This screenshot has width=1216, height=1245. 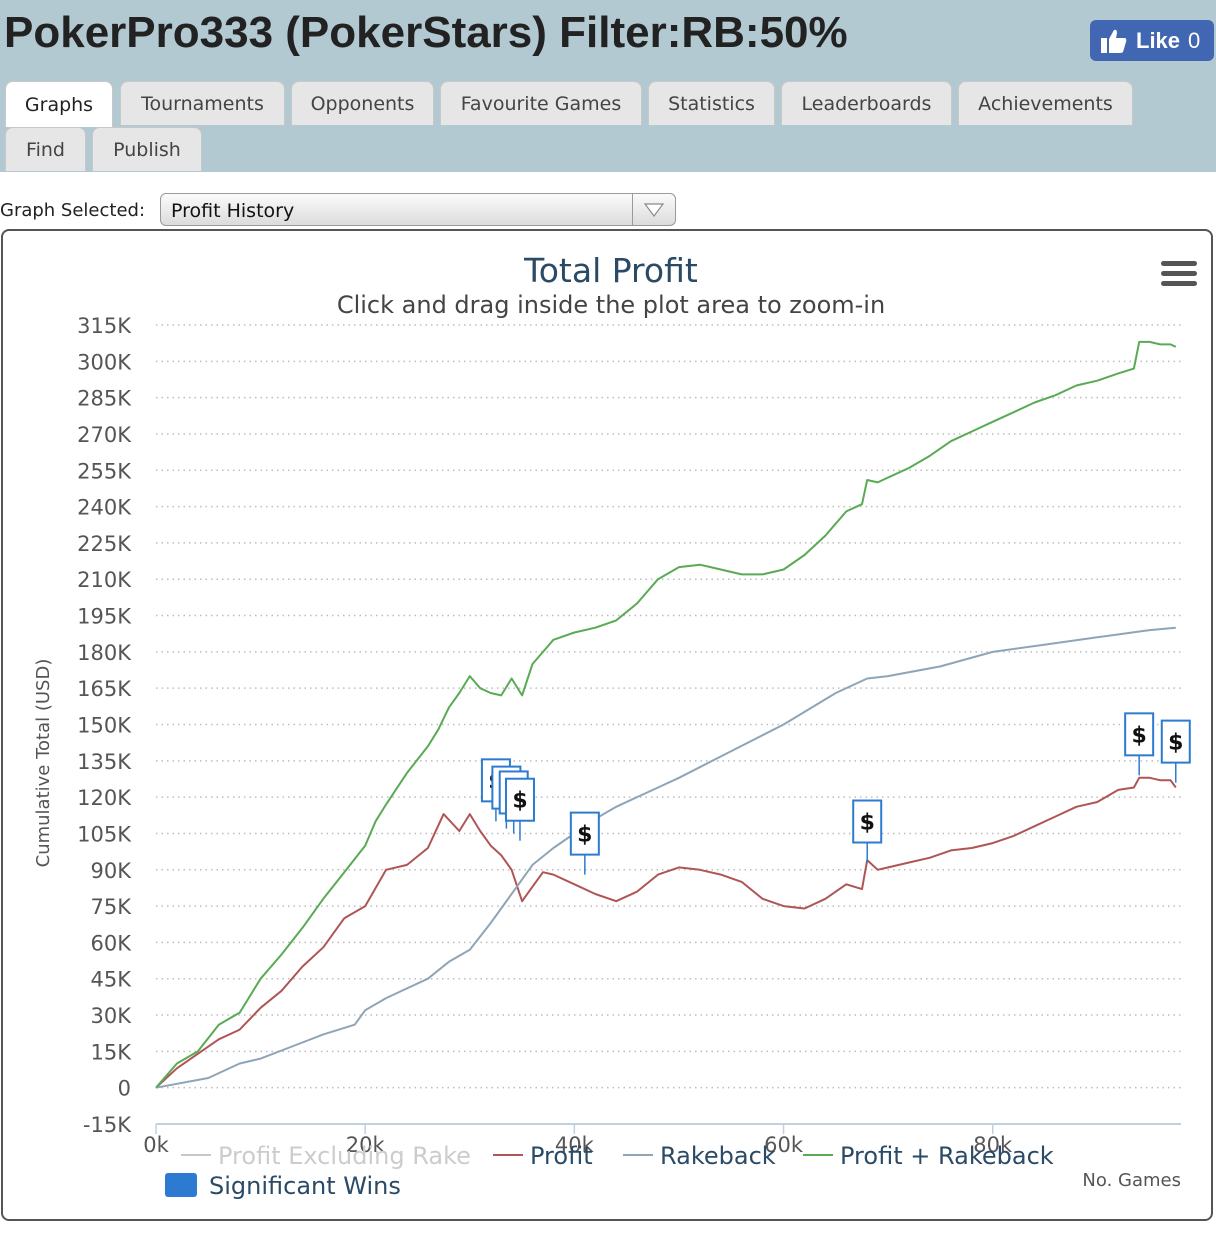 I want to click on tab-publish: Publish, so click(x=147, y=149).